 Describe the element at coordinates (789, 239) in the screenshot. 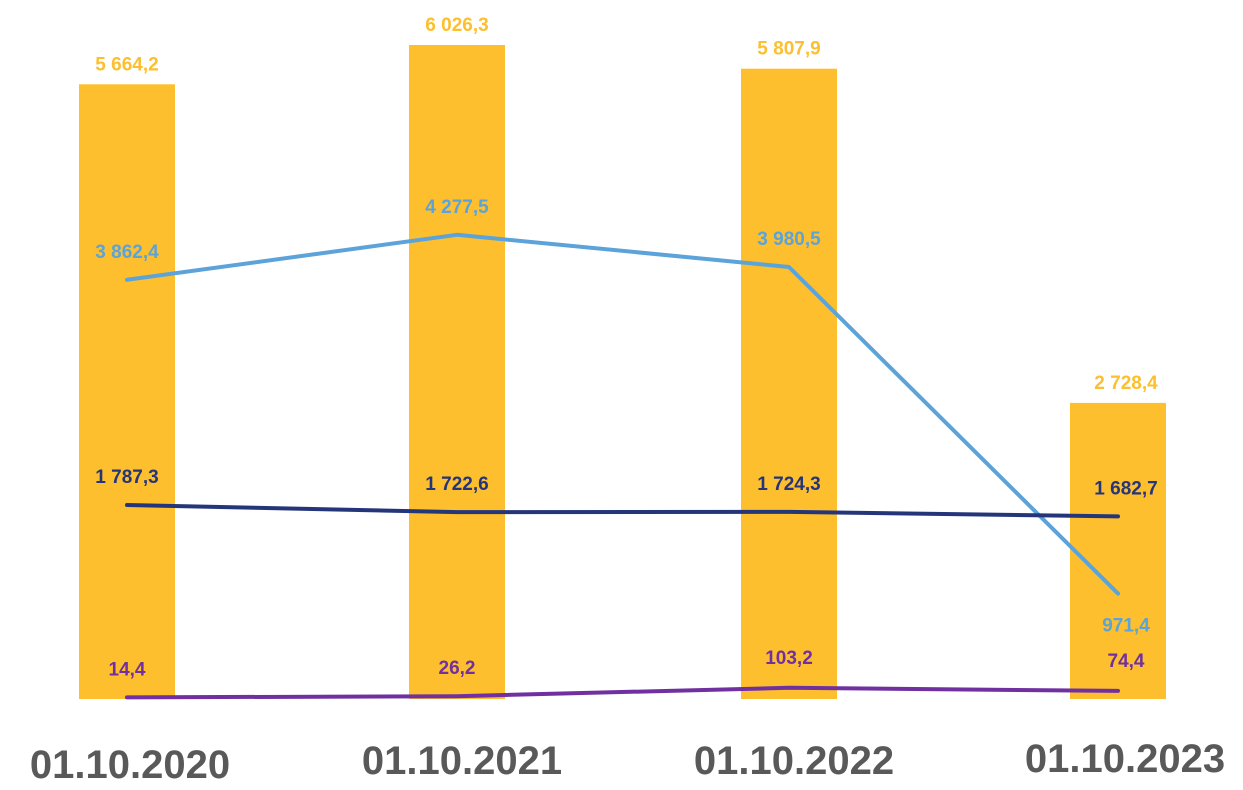

I see `data-label: 3 980,5` at that location.